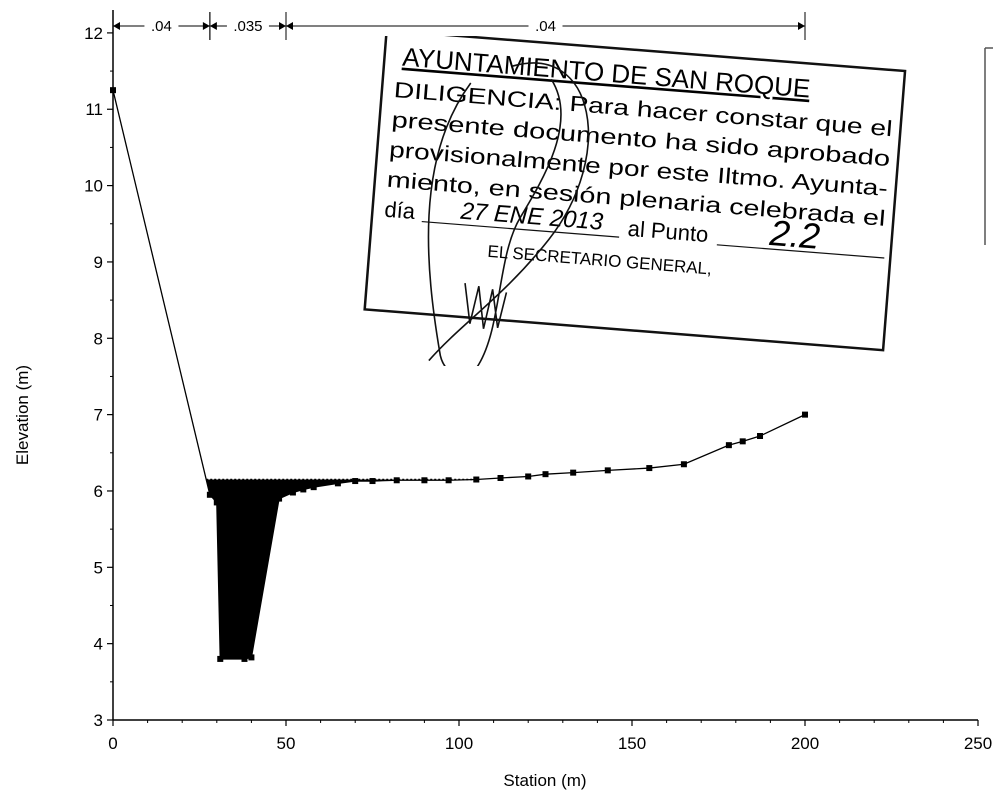 This screenshot has height=794, width=995. Describe the element at coordinates (98, 262) in the screenshot. I see `y-tick-label: 9` at that location.